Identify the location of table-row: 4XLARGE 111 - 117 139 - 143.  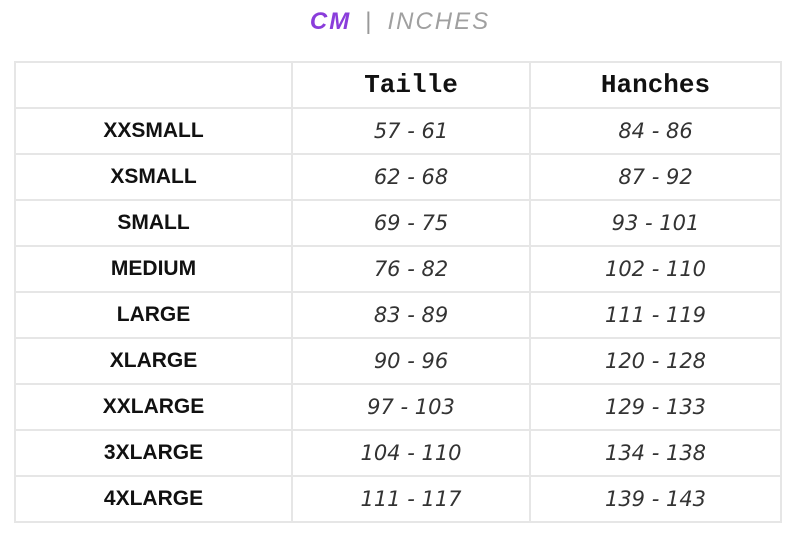
(398, 499).